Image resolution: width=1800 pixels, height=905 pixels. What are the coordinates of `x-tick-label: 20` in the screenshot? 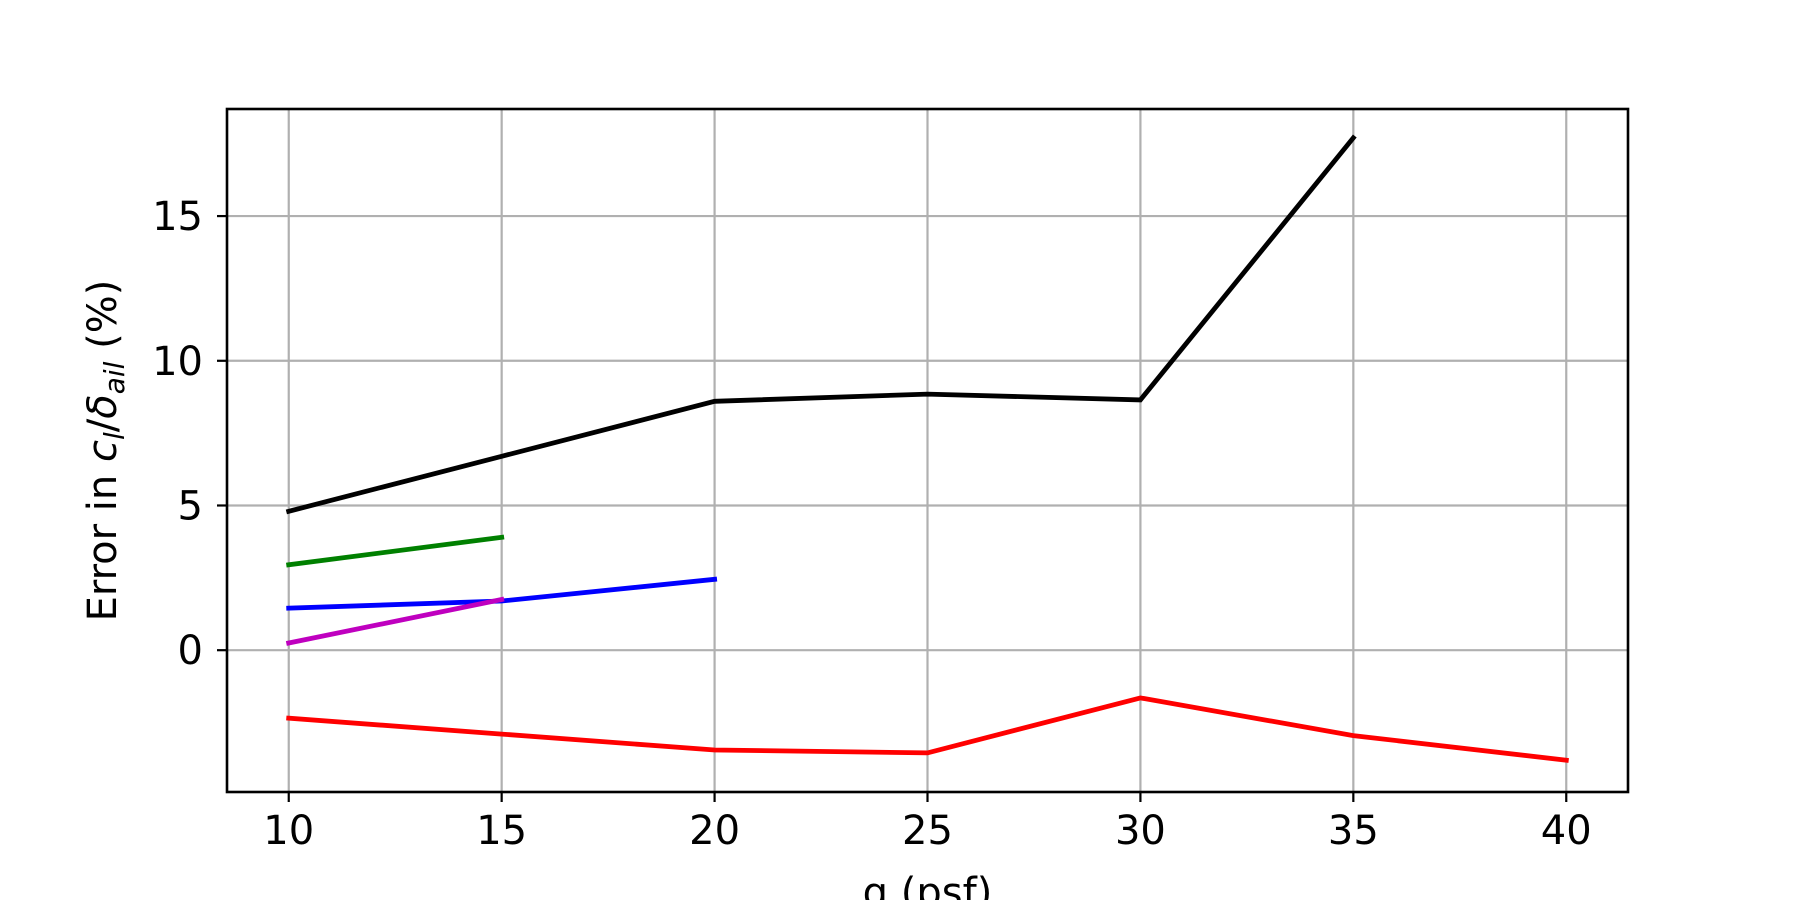 It's located at (714, 831).